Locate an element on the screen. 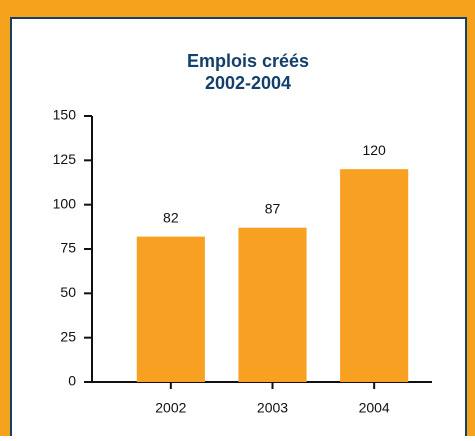  value-label: 120 is located at coordinates (374, 150).